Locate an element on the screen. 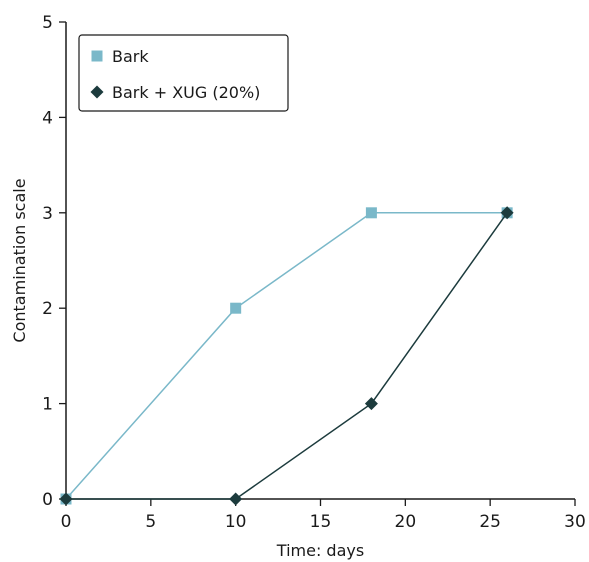 Image resolution: width=589 pixels, height=562 pixels. y-axis-title: Contamination scale is located at coordinates (19, 260).